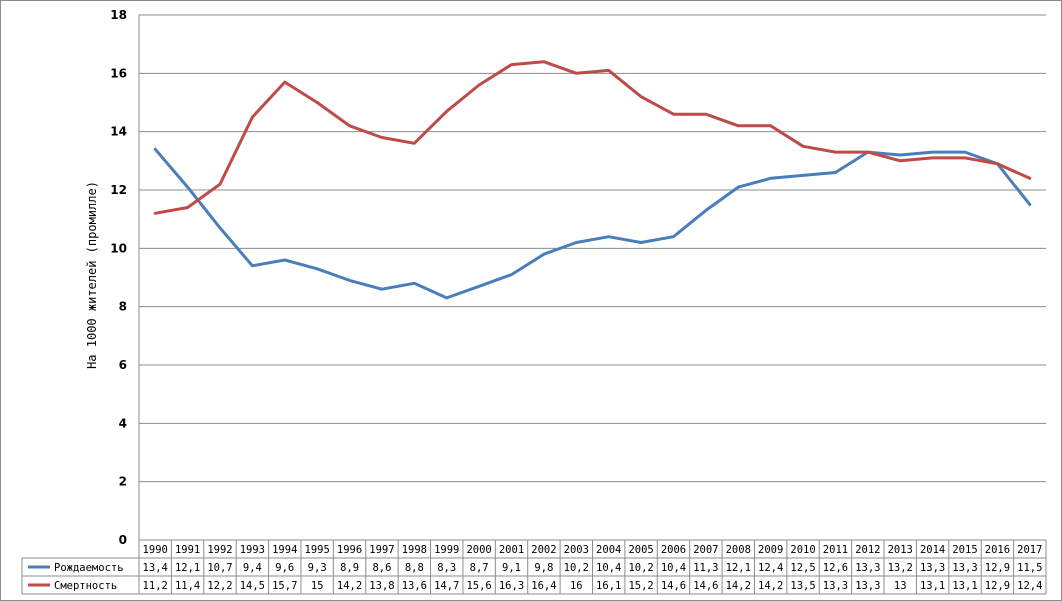 This screenshot has height=601, width=1062. Describe the element at coordinates (543, 586) in the screenshot. I see `data-label: 16,4` at that location.